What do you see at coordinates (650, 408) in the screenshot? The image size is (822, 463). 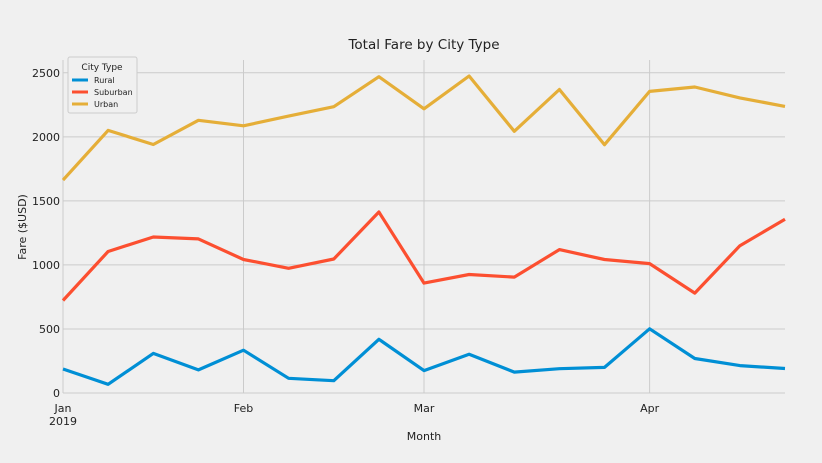 I see `x-tick-label: Apr` at bounding box center [650, 408].